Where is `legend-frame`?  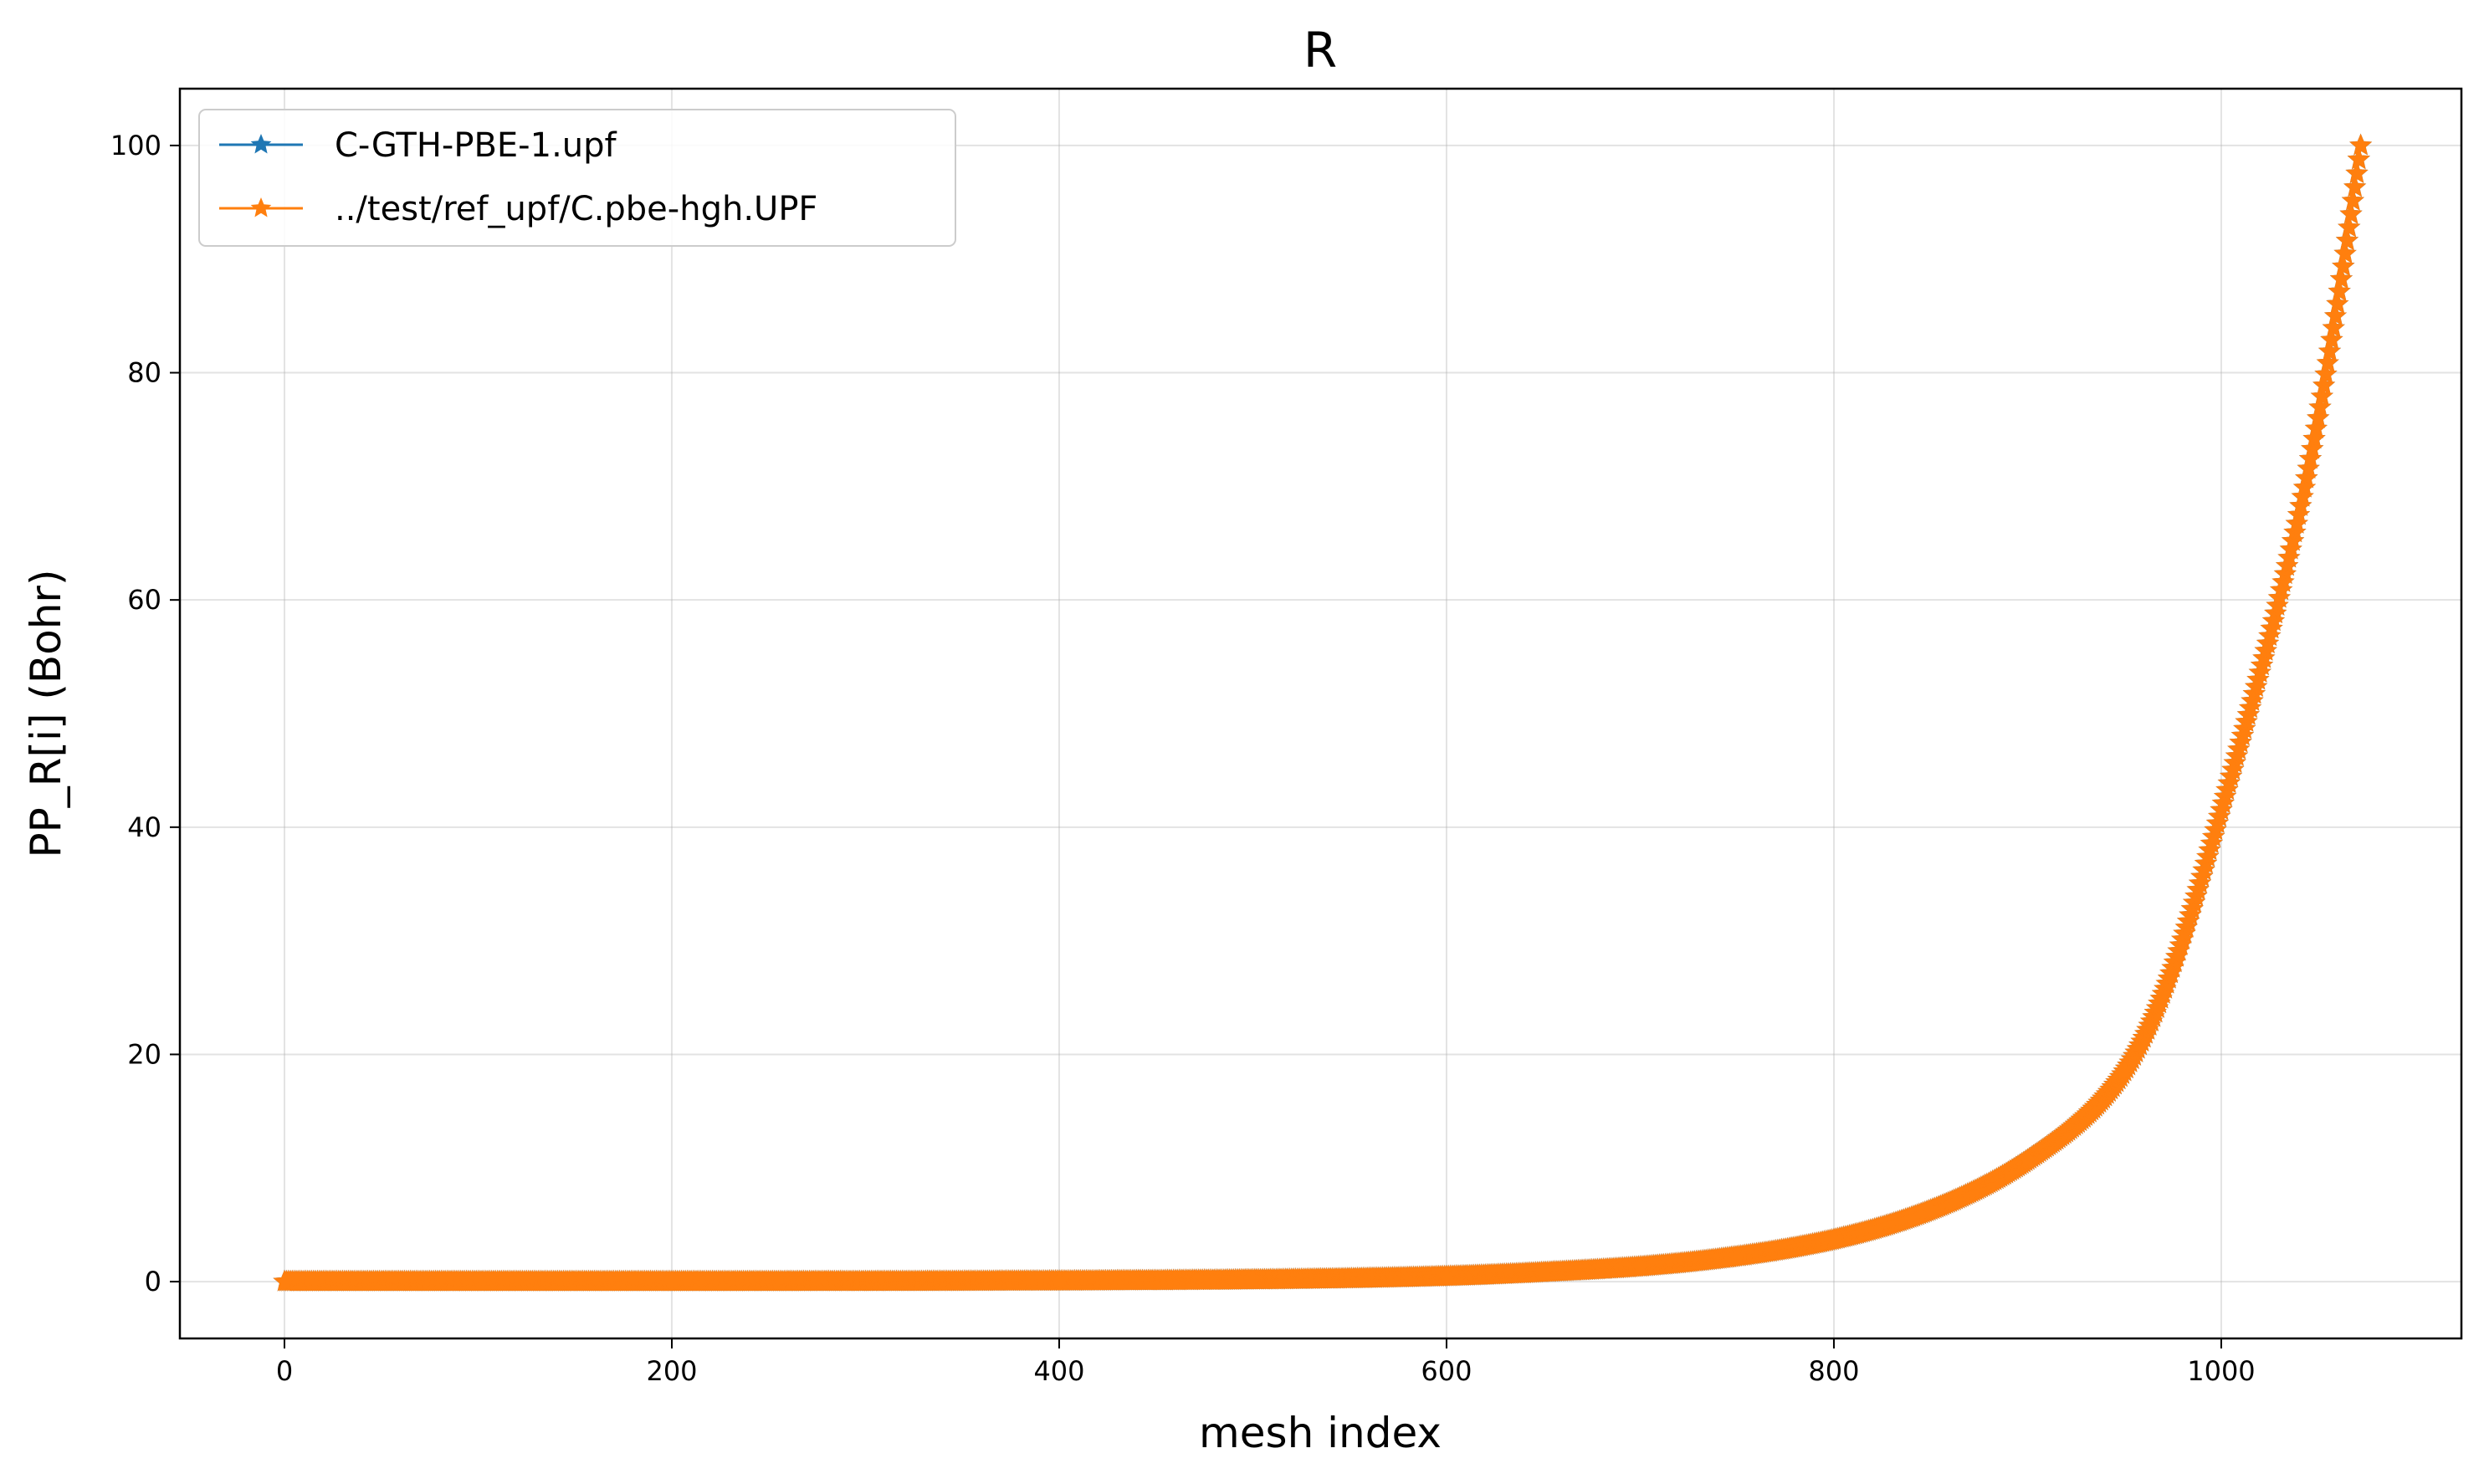 legend-frame is located at coordinates (577, 178).